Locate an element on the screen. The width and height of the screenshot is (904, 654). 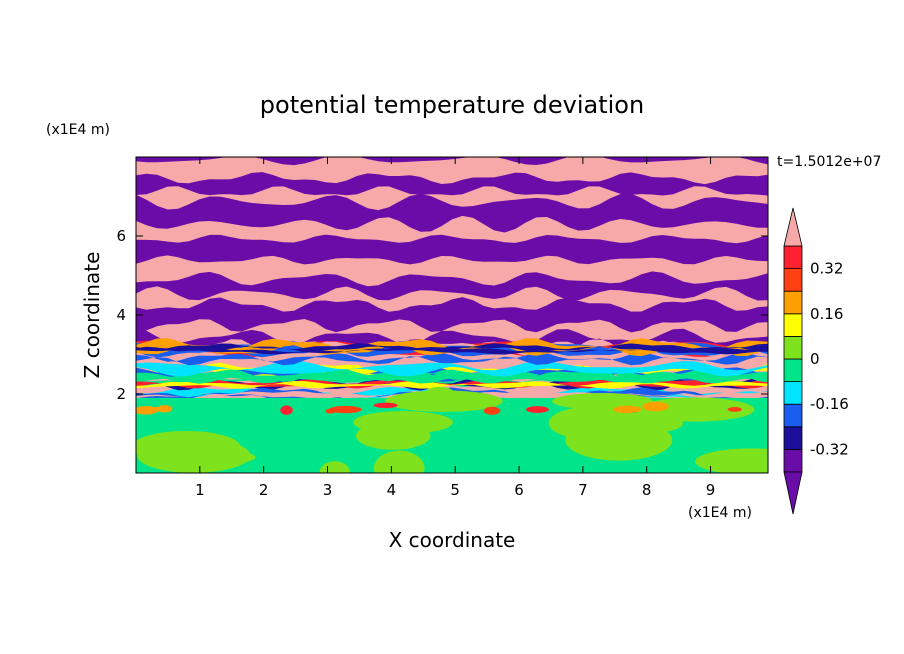
colorbar-label: -0.32 is located at coordinates (829, 449).